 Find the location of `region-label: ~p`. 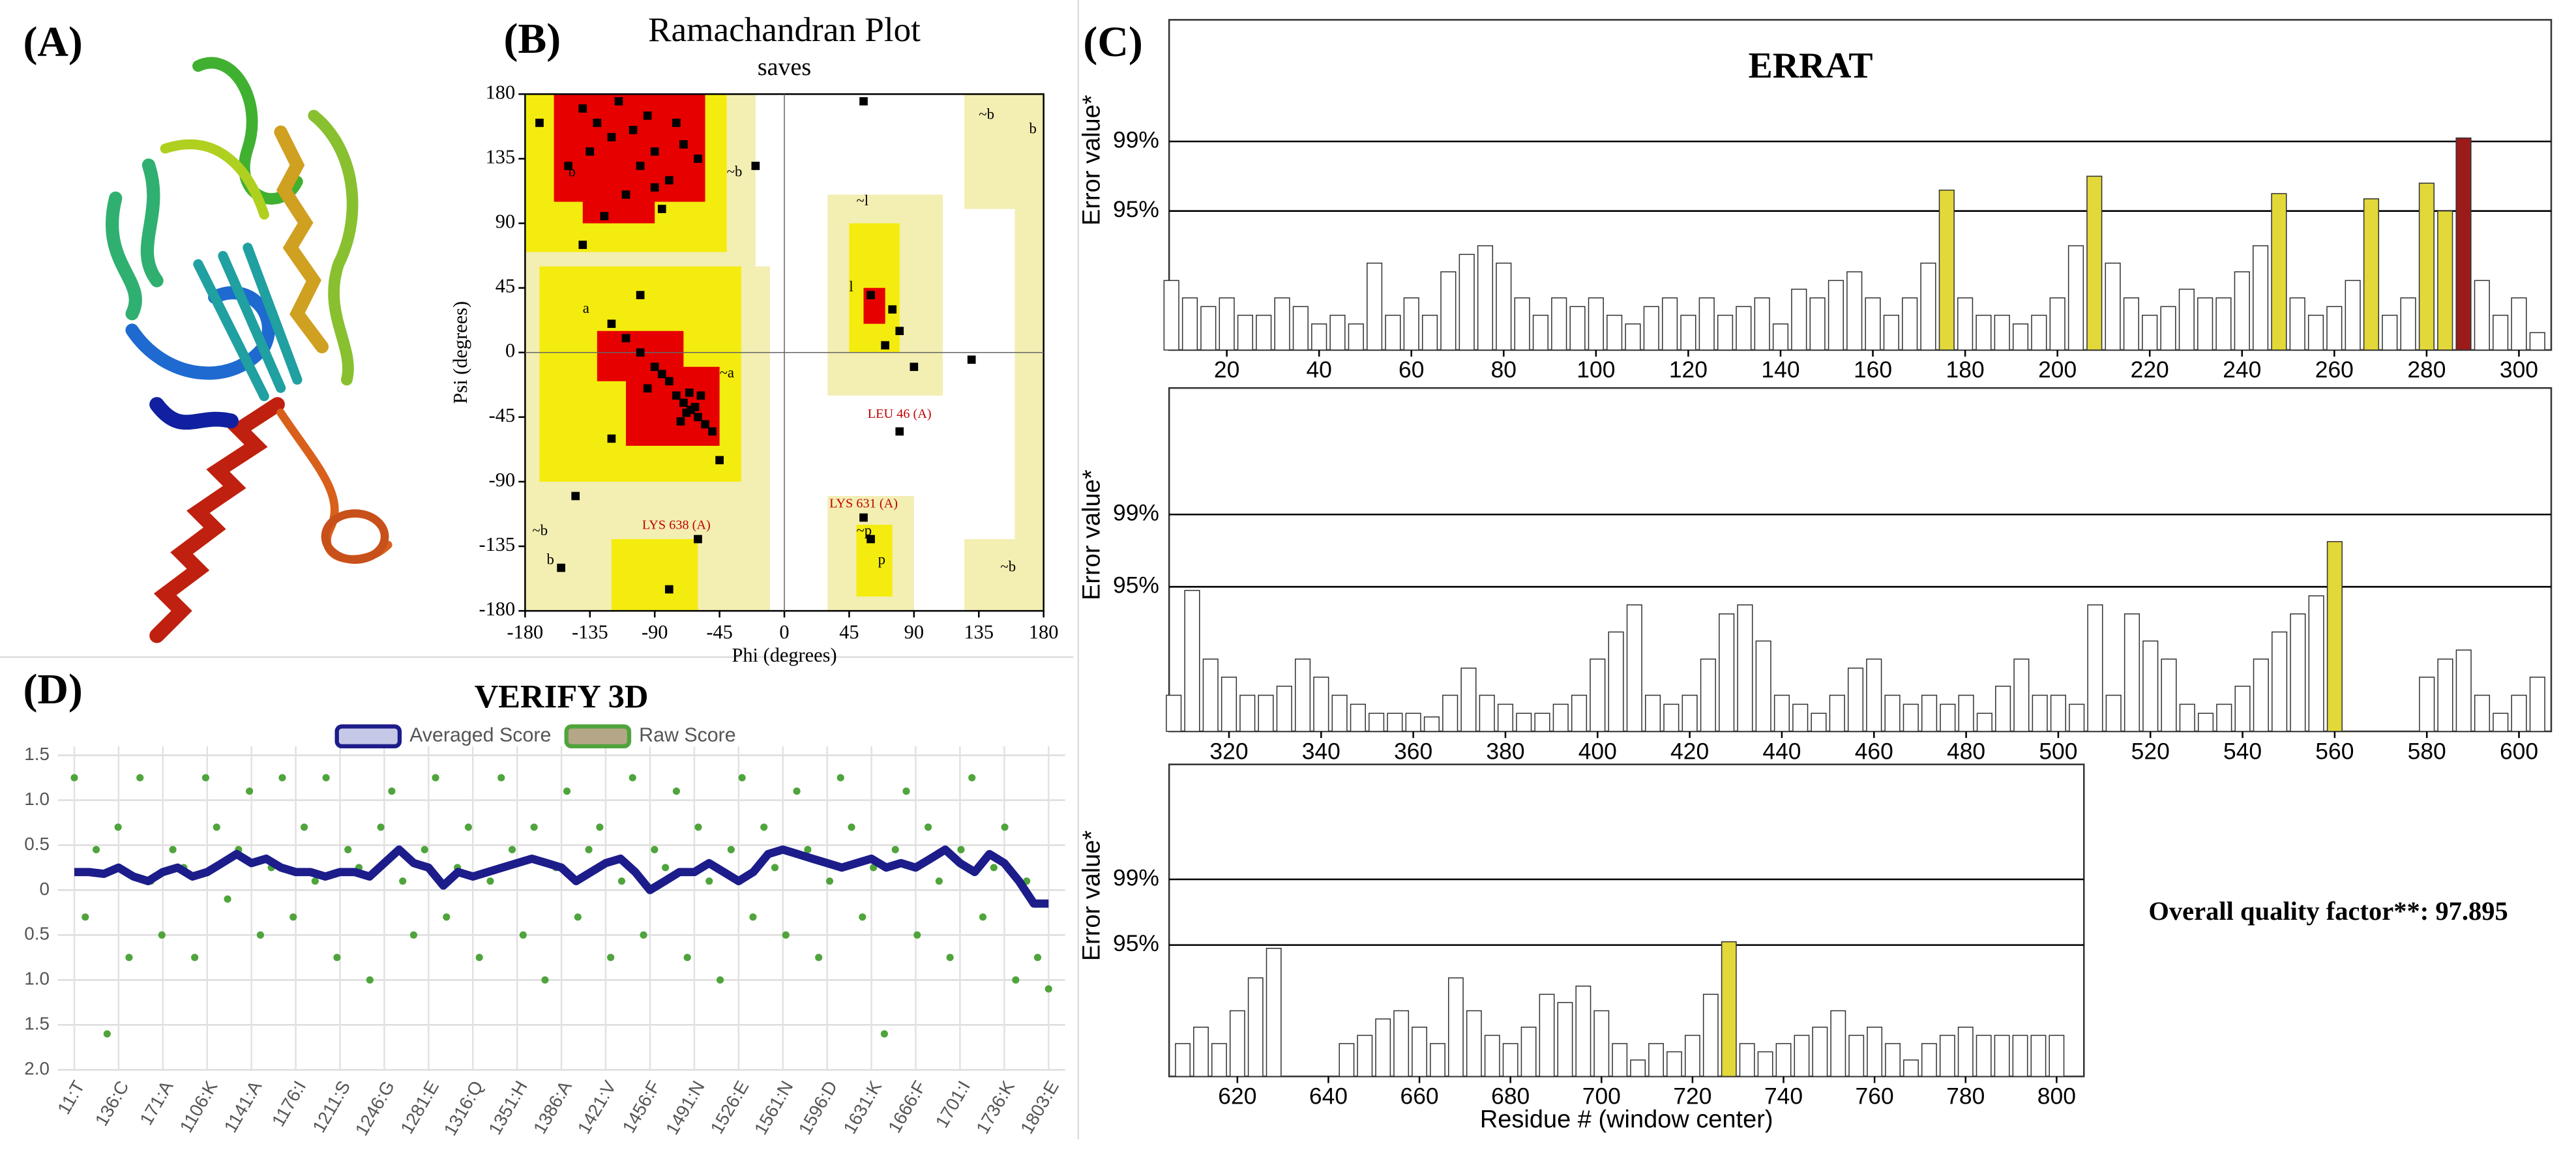

region-label: ~p is located at coordinates (864, 530).